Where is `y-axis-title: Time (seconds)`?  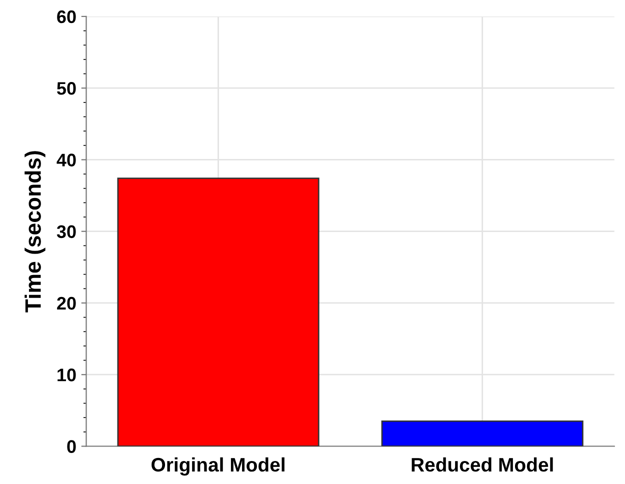
y-axis-title: Time (seconds) is located at coordinates (35, 231).